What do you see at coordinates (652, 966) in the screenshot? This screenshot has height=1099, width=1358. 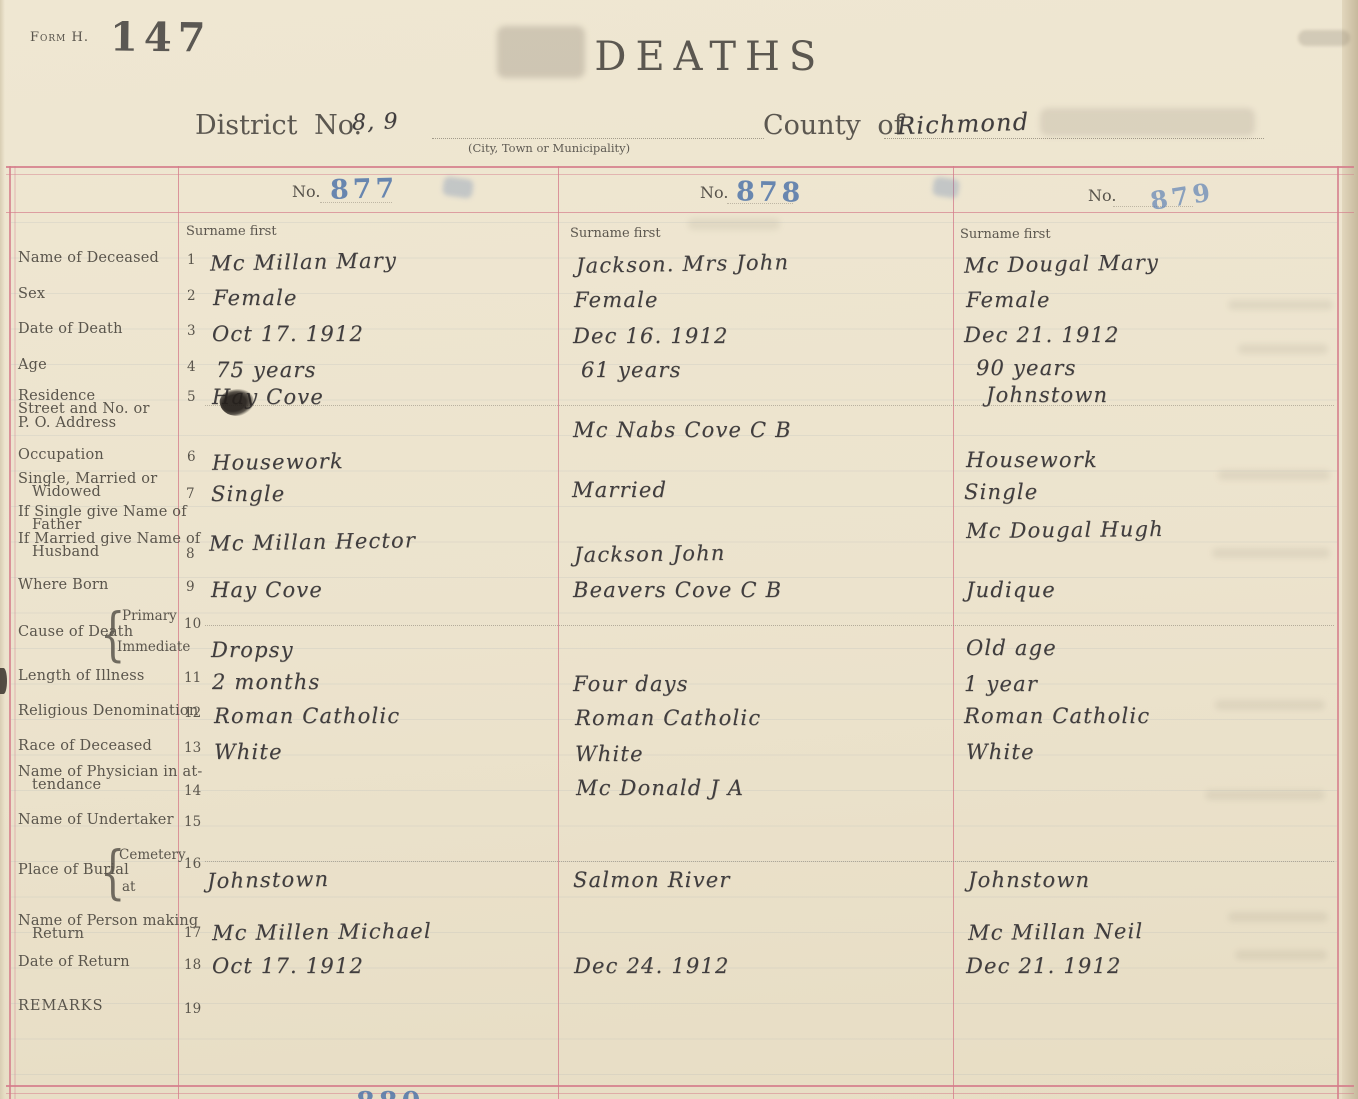 I see `entry-878-date-of-return: Dec 24. 1912` at bounding box center [652, 966].